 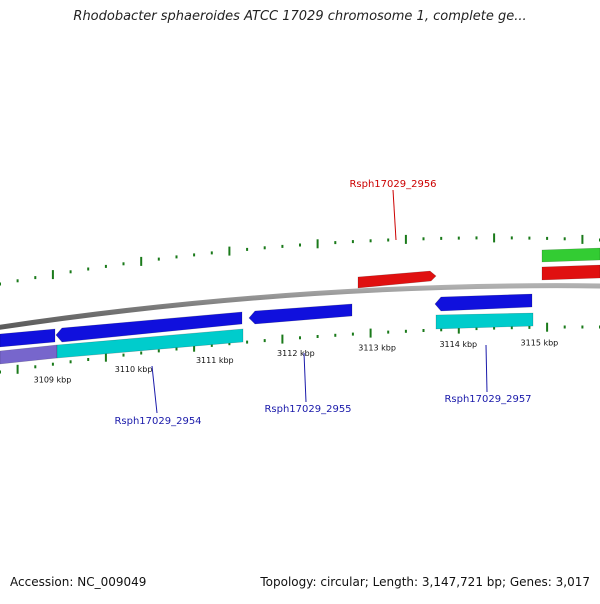 I want to click on scale-label-3115: 3115 kbp, so click(x=540, y=342).